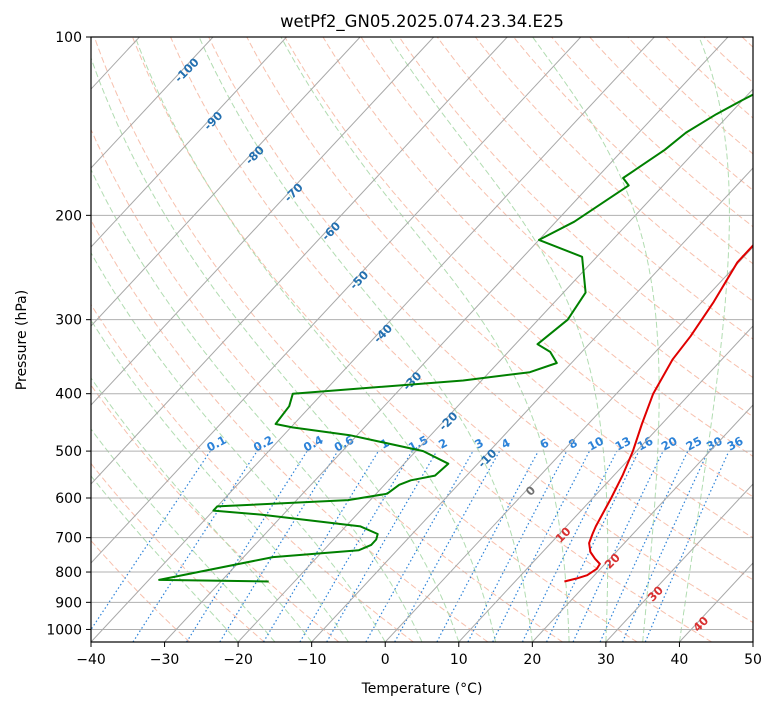 This screenshot has width=775, height=708. Describe the element at coordinates (714, 444) in the screenshot. I see `mixing-ratio-label: 30` at that location.